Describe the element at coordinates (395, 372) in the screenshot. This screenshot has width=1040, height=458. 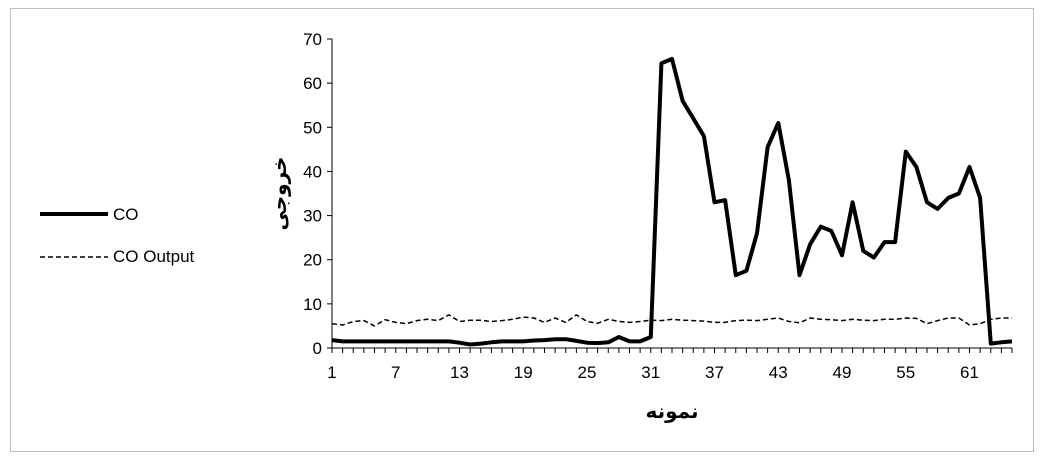
I see `x-tick-label: 7` at that location.